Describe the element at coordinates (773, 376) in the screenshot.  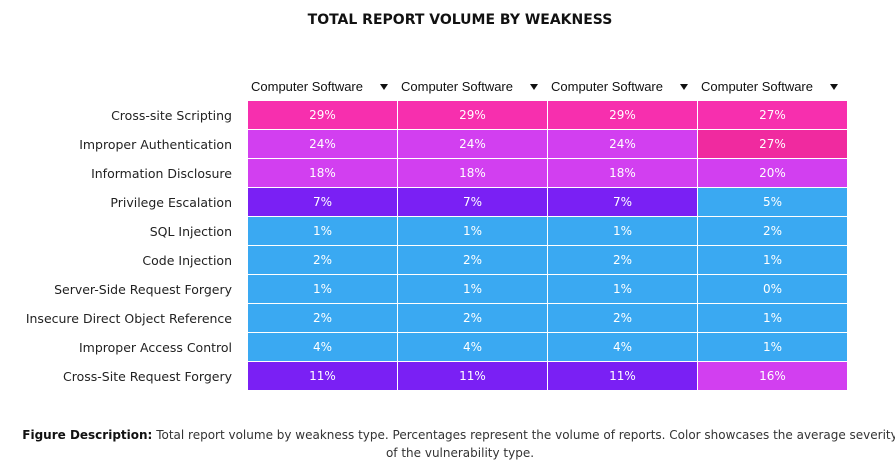
I see `cell: 16%` at that location.